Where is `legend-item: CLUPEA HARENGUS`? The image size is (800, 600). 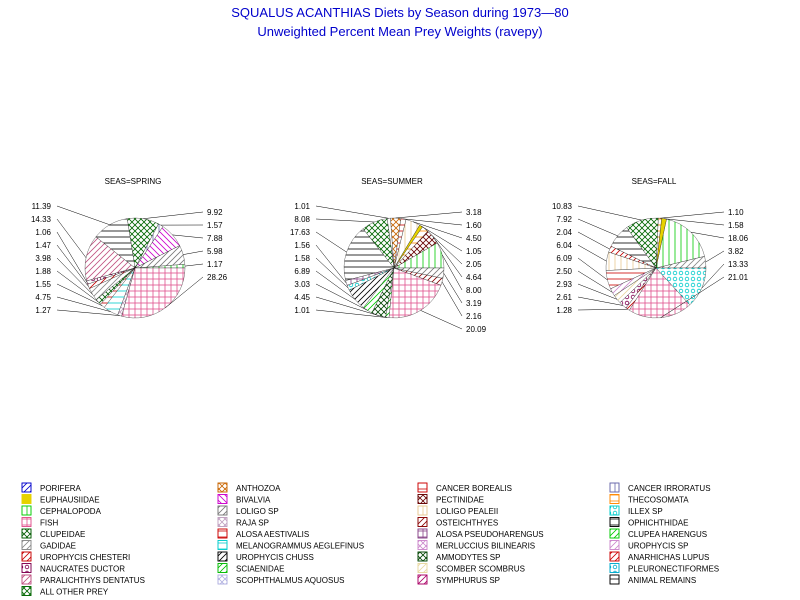
legend-item: CLUPEA HARENGUS is located at coordinates (658, 533).